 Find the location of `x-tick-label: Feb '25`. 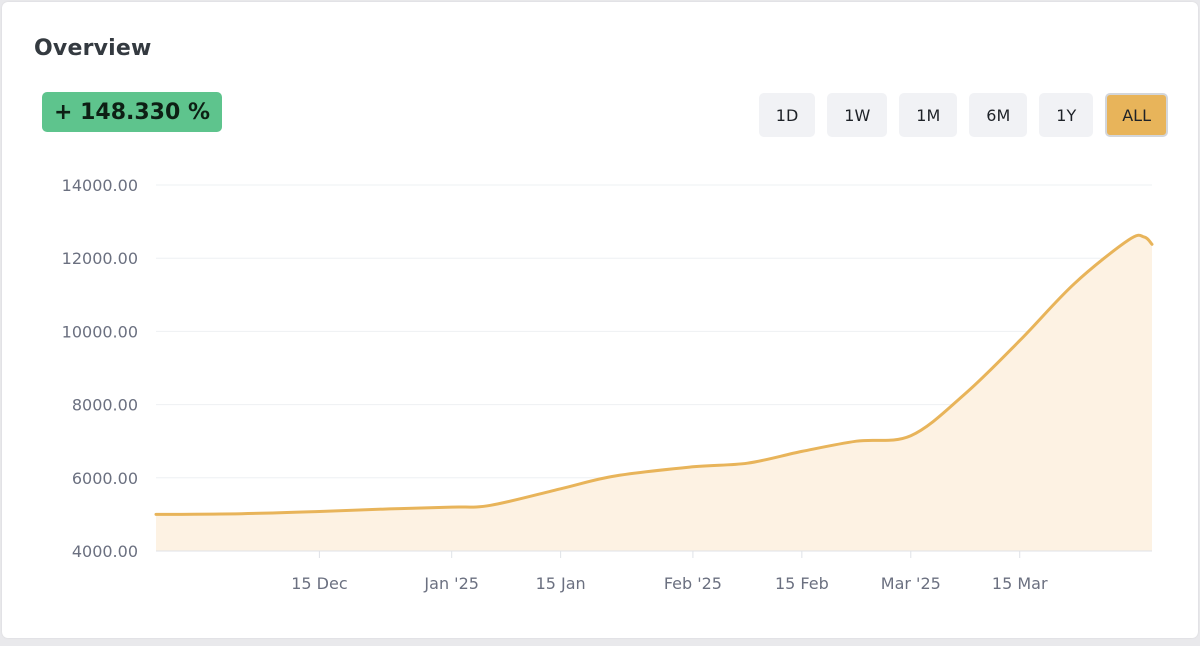

x-tick-label: Feb '25 is located at coordinates (693, 583).